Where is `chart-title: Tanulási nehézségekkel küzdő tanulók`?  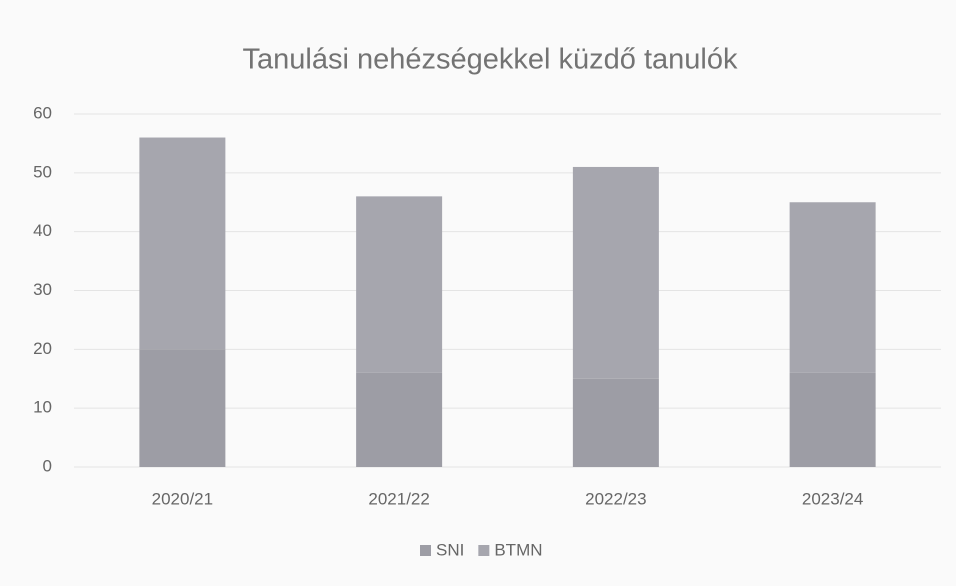
chart-title: Tanulási nehézségekkel küzdő tanulók is located at coordinates (490, 60).